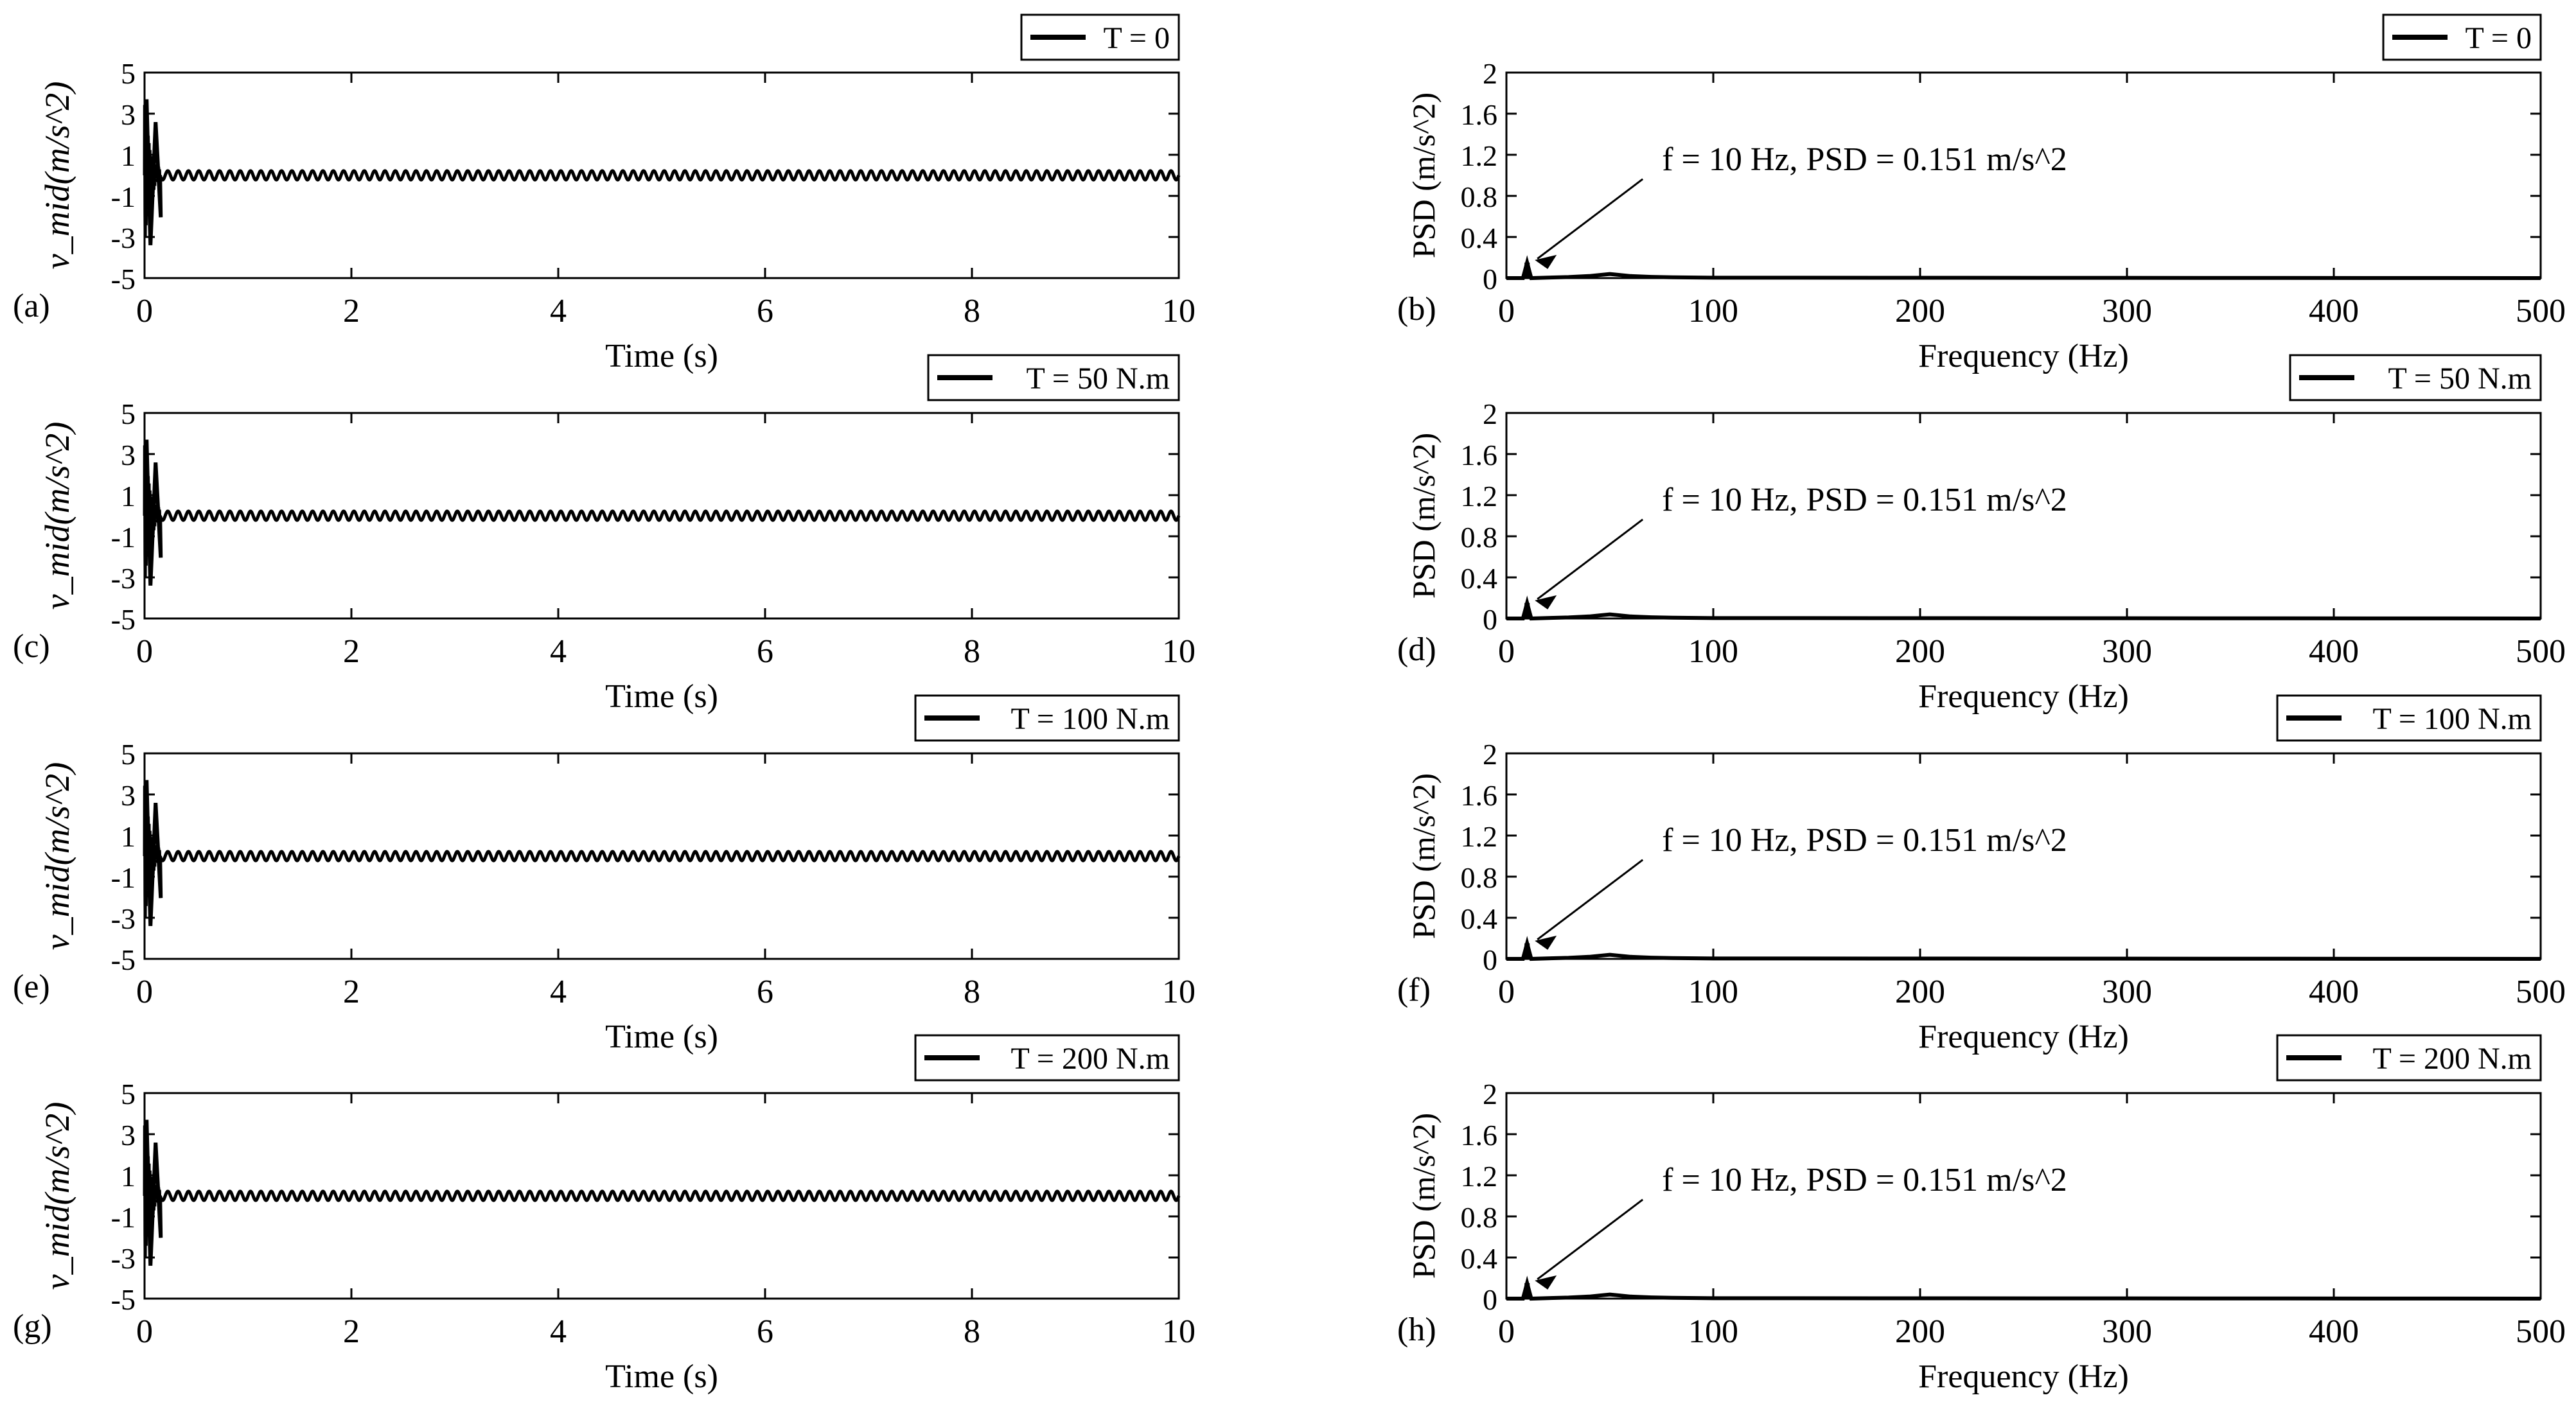 The height and width of the screenshot is (1411, 2576). What do you see at coordinates (1479, 1258) in the screenshot?
I see `y-tick-label: 0.4` at bounding box center [1479, 1258].